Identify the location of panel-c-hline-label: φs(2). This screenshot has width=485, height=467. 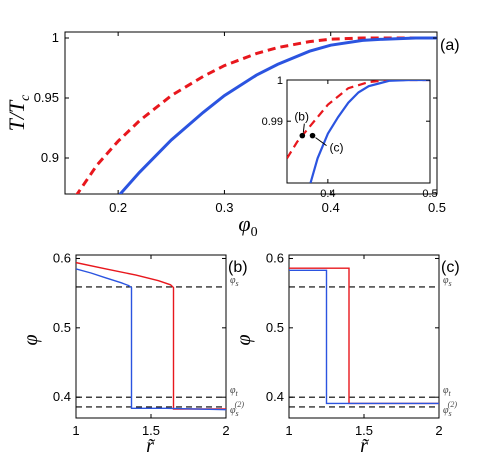
(450, 409).